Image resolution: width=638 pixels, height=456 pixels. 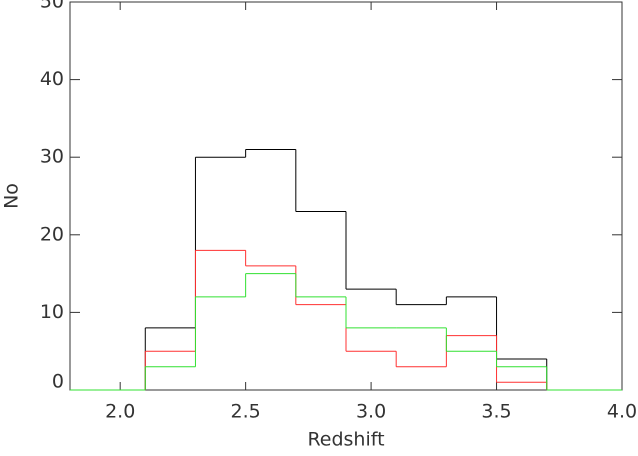 I want to click on x-tick-label: 2.5, so click(x=246, y=412).